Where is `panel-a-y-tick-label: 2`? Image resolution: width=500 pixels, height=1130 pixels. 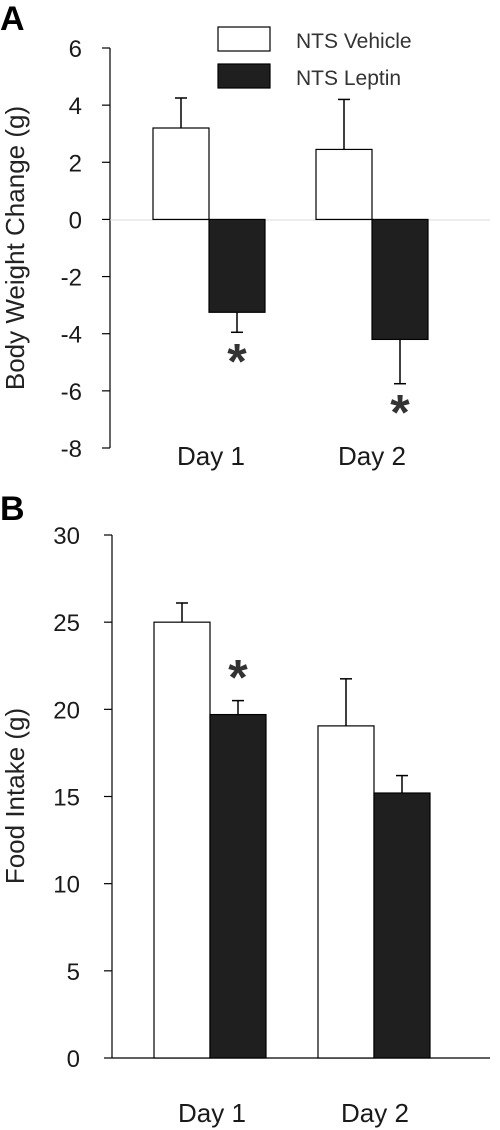 panel-a-y-tick-label: 2 is located at coordinates (75, 163).